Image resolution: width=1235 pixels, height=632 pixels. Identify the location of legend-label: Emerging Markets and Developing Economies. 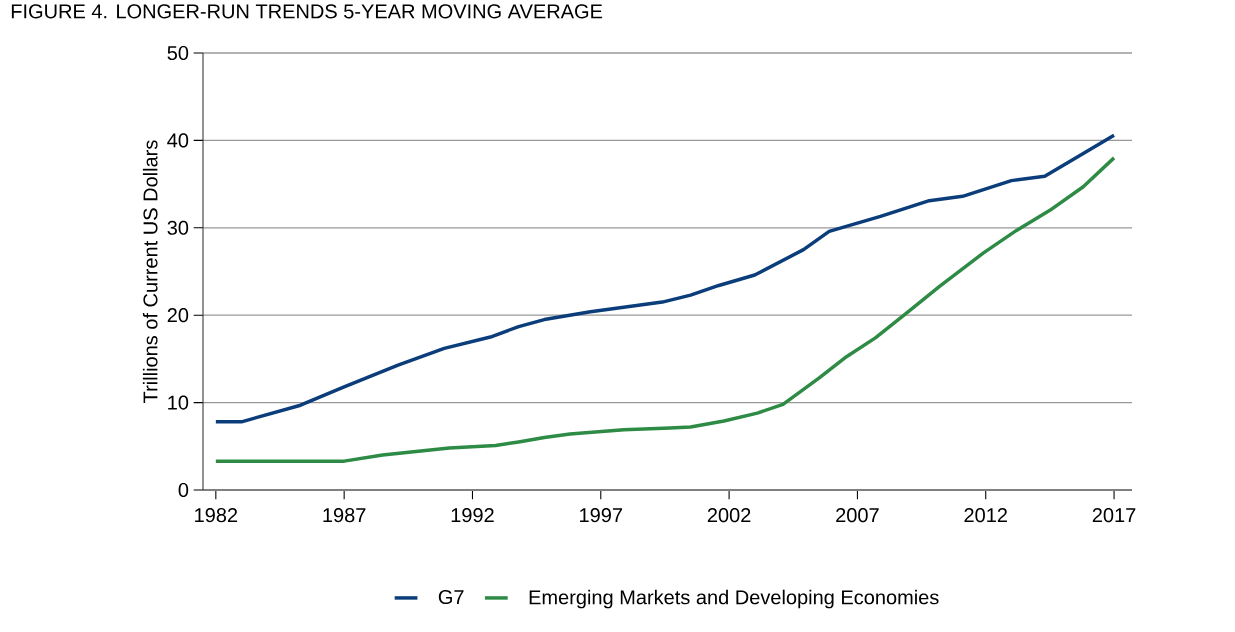
(734, 599).